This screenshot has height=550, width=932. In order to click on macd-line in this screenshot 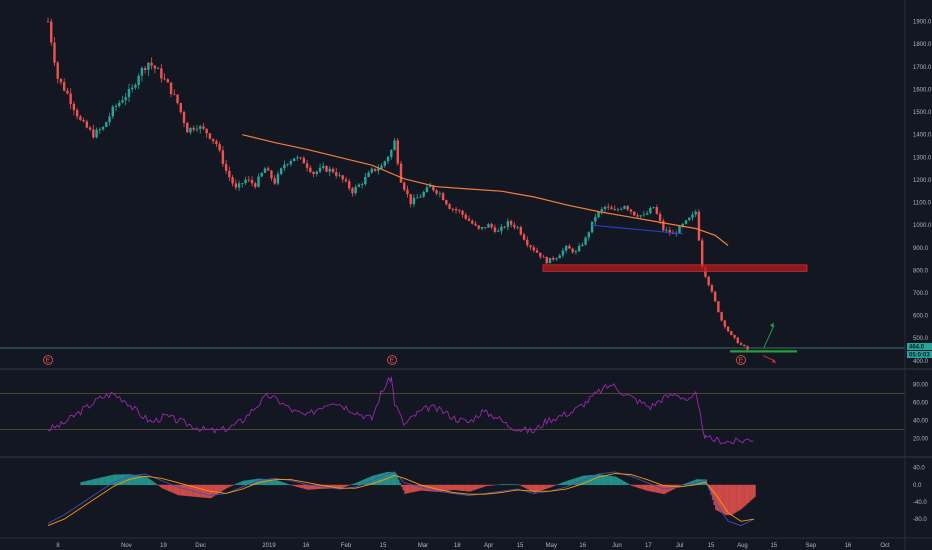, I will do `click(401, 500)`.